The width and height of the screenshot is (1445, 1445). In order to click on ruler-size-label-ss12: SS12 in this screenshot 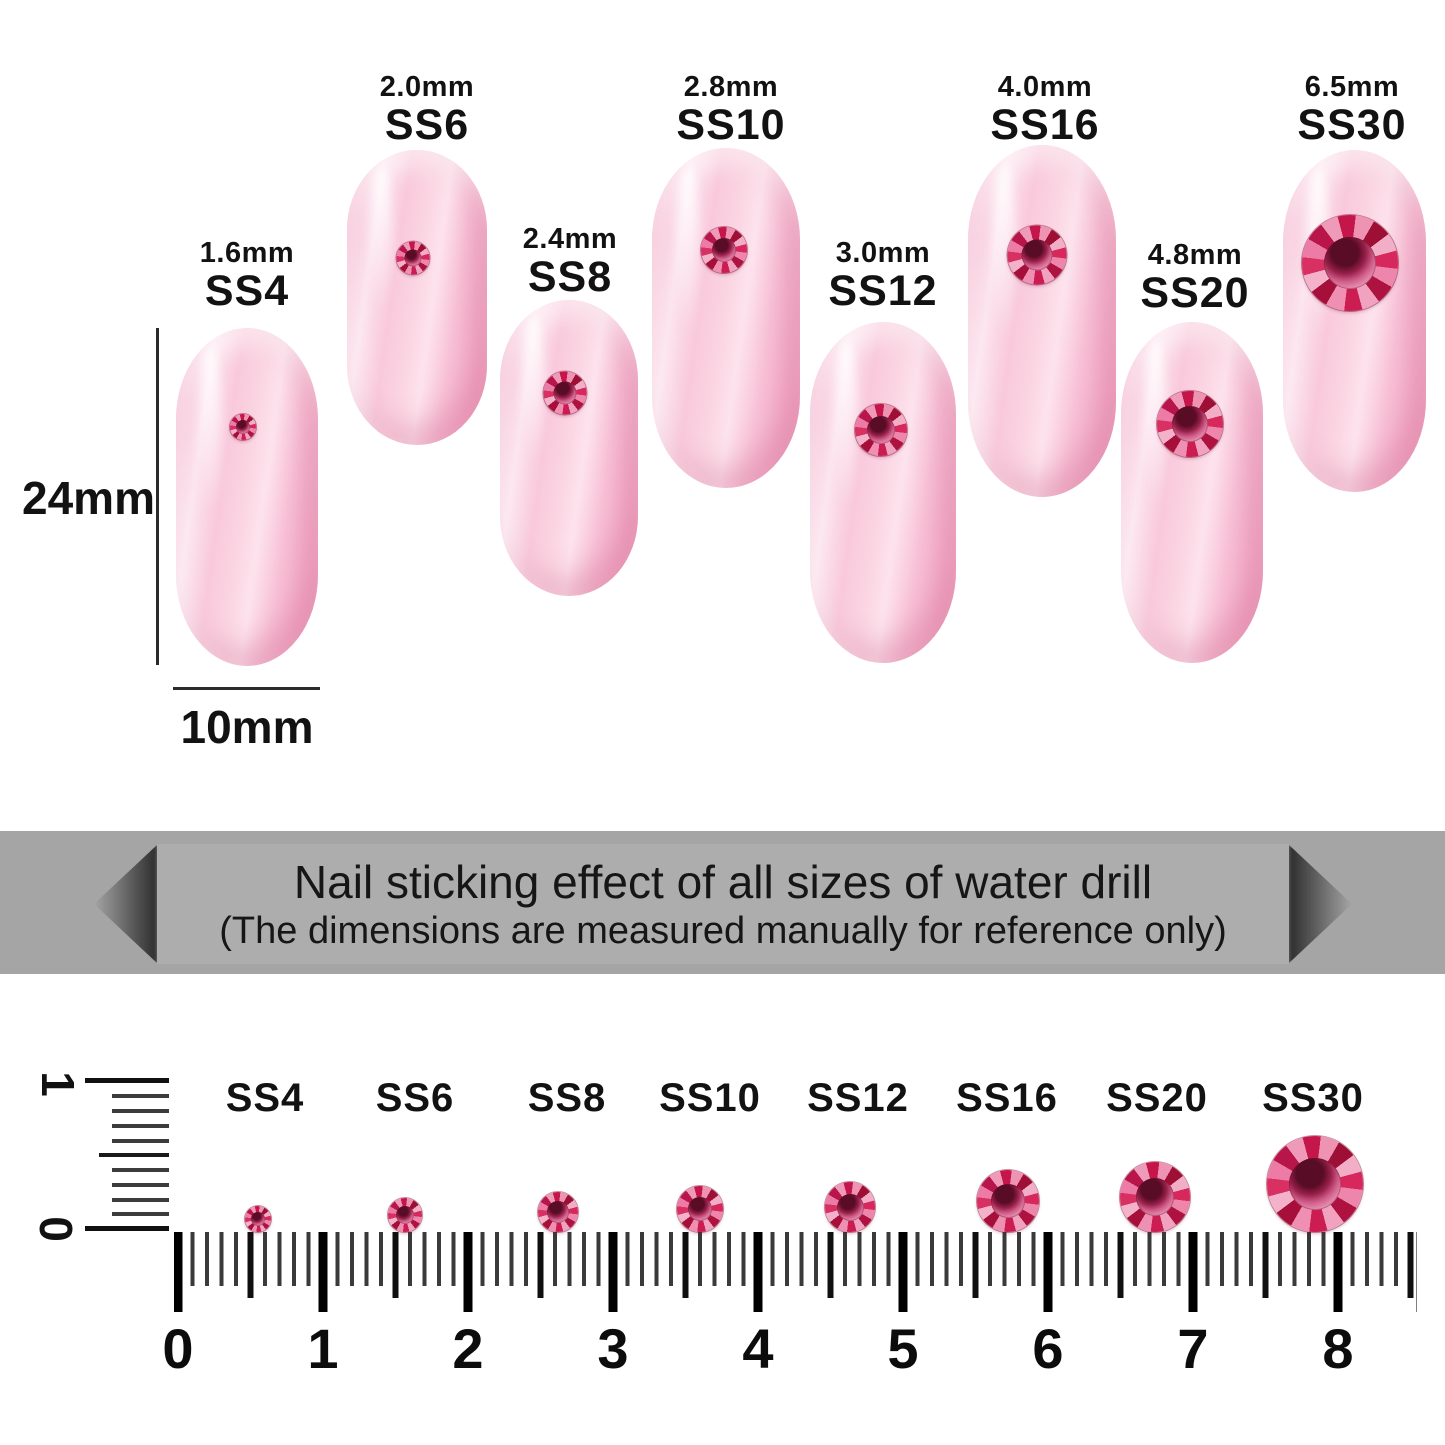, I will do `click(858, 1098)`.